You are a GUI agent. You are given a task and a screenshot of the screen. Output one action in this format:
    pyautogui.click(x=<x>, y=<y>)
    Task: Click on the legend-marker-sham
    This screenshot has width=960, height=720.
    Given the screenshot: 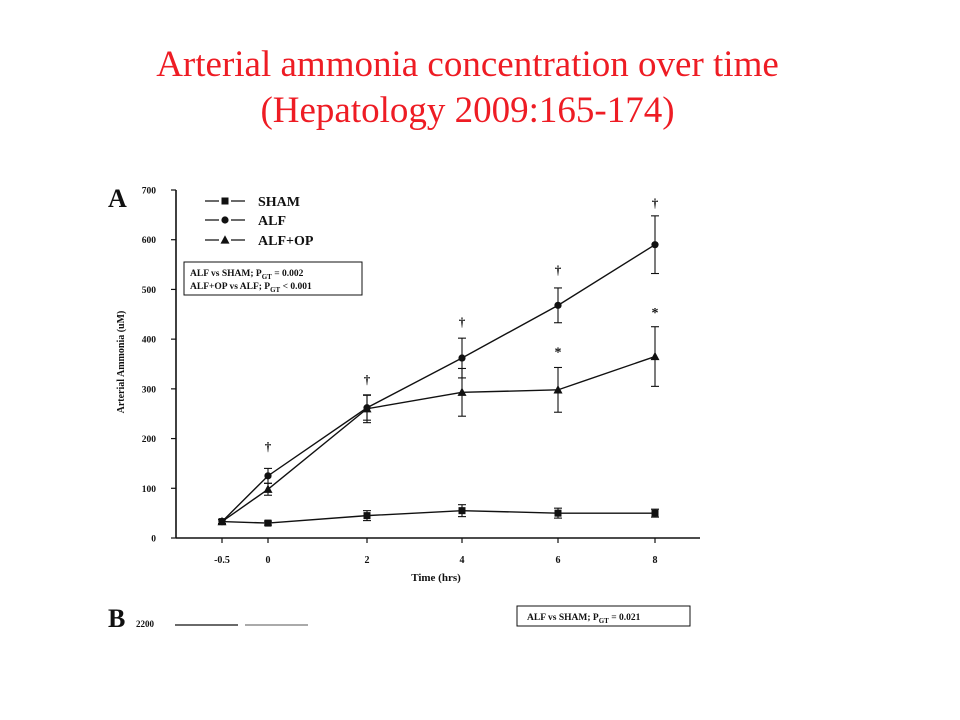 What is the action you would take?
    pyautogui.click(x=225, y=201)
    